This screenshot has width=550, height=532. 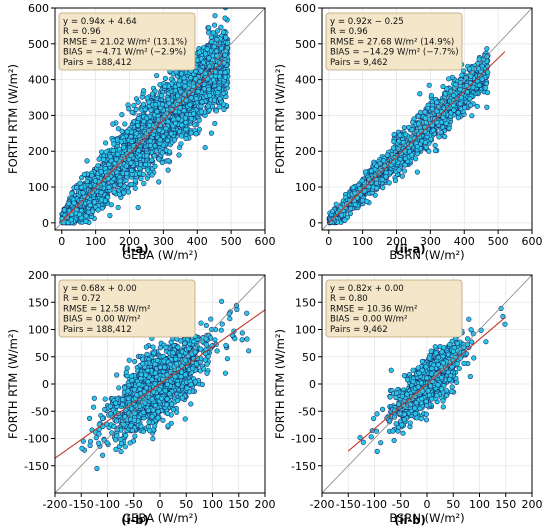 I want to click on y-tick-label: 200, so click(x=38, y=151).